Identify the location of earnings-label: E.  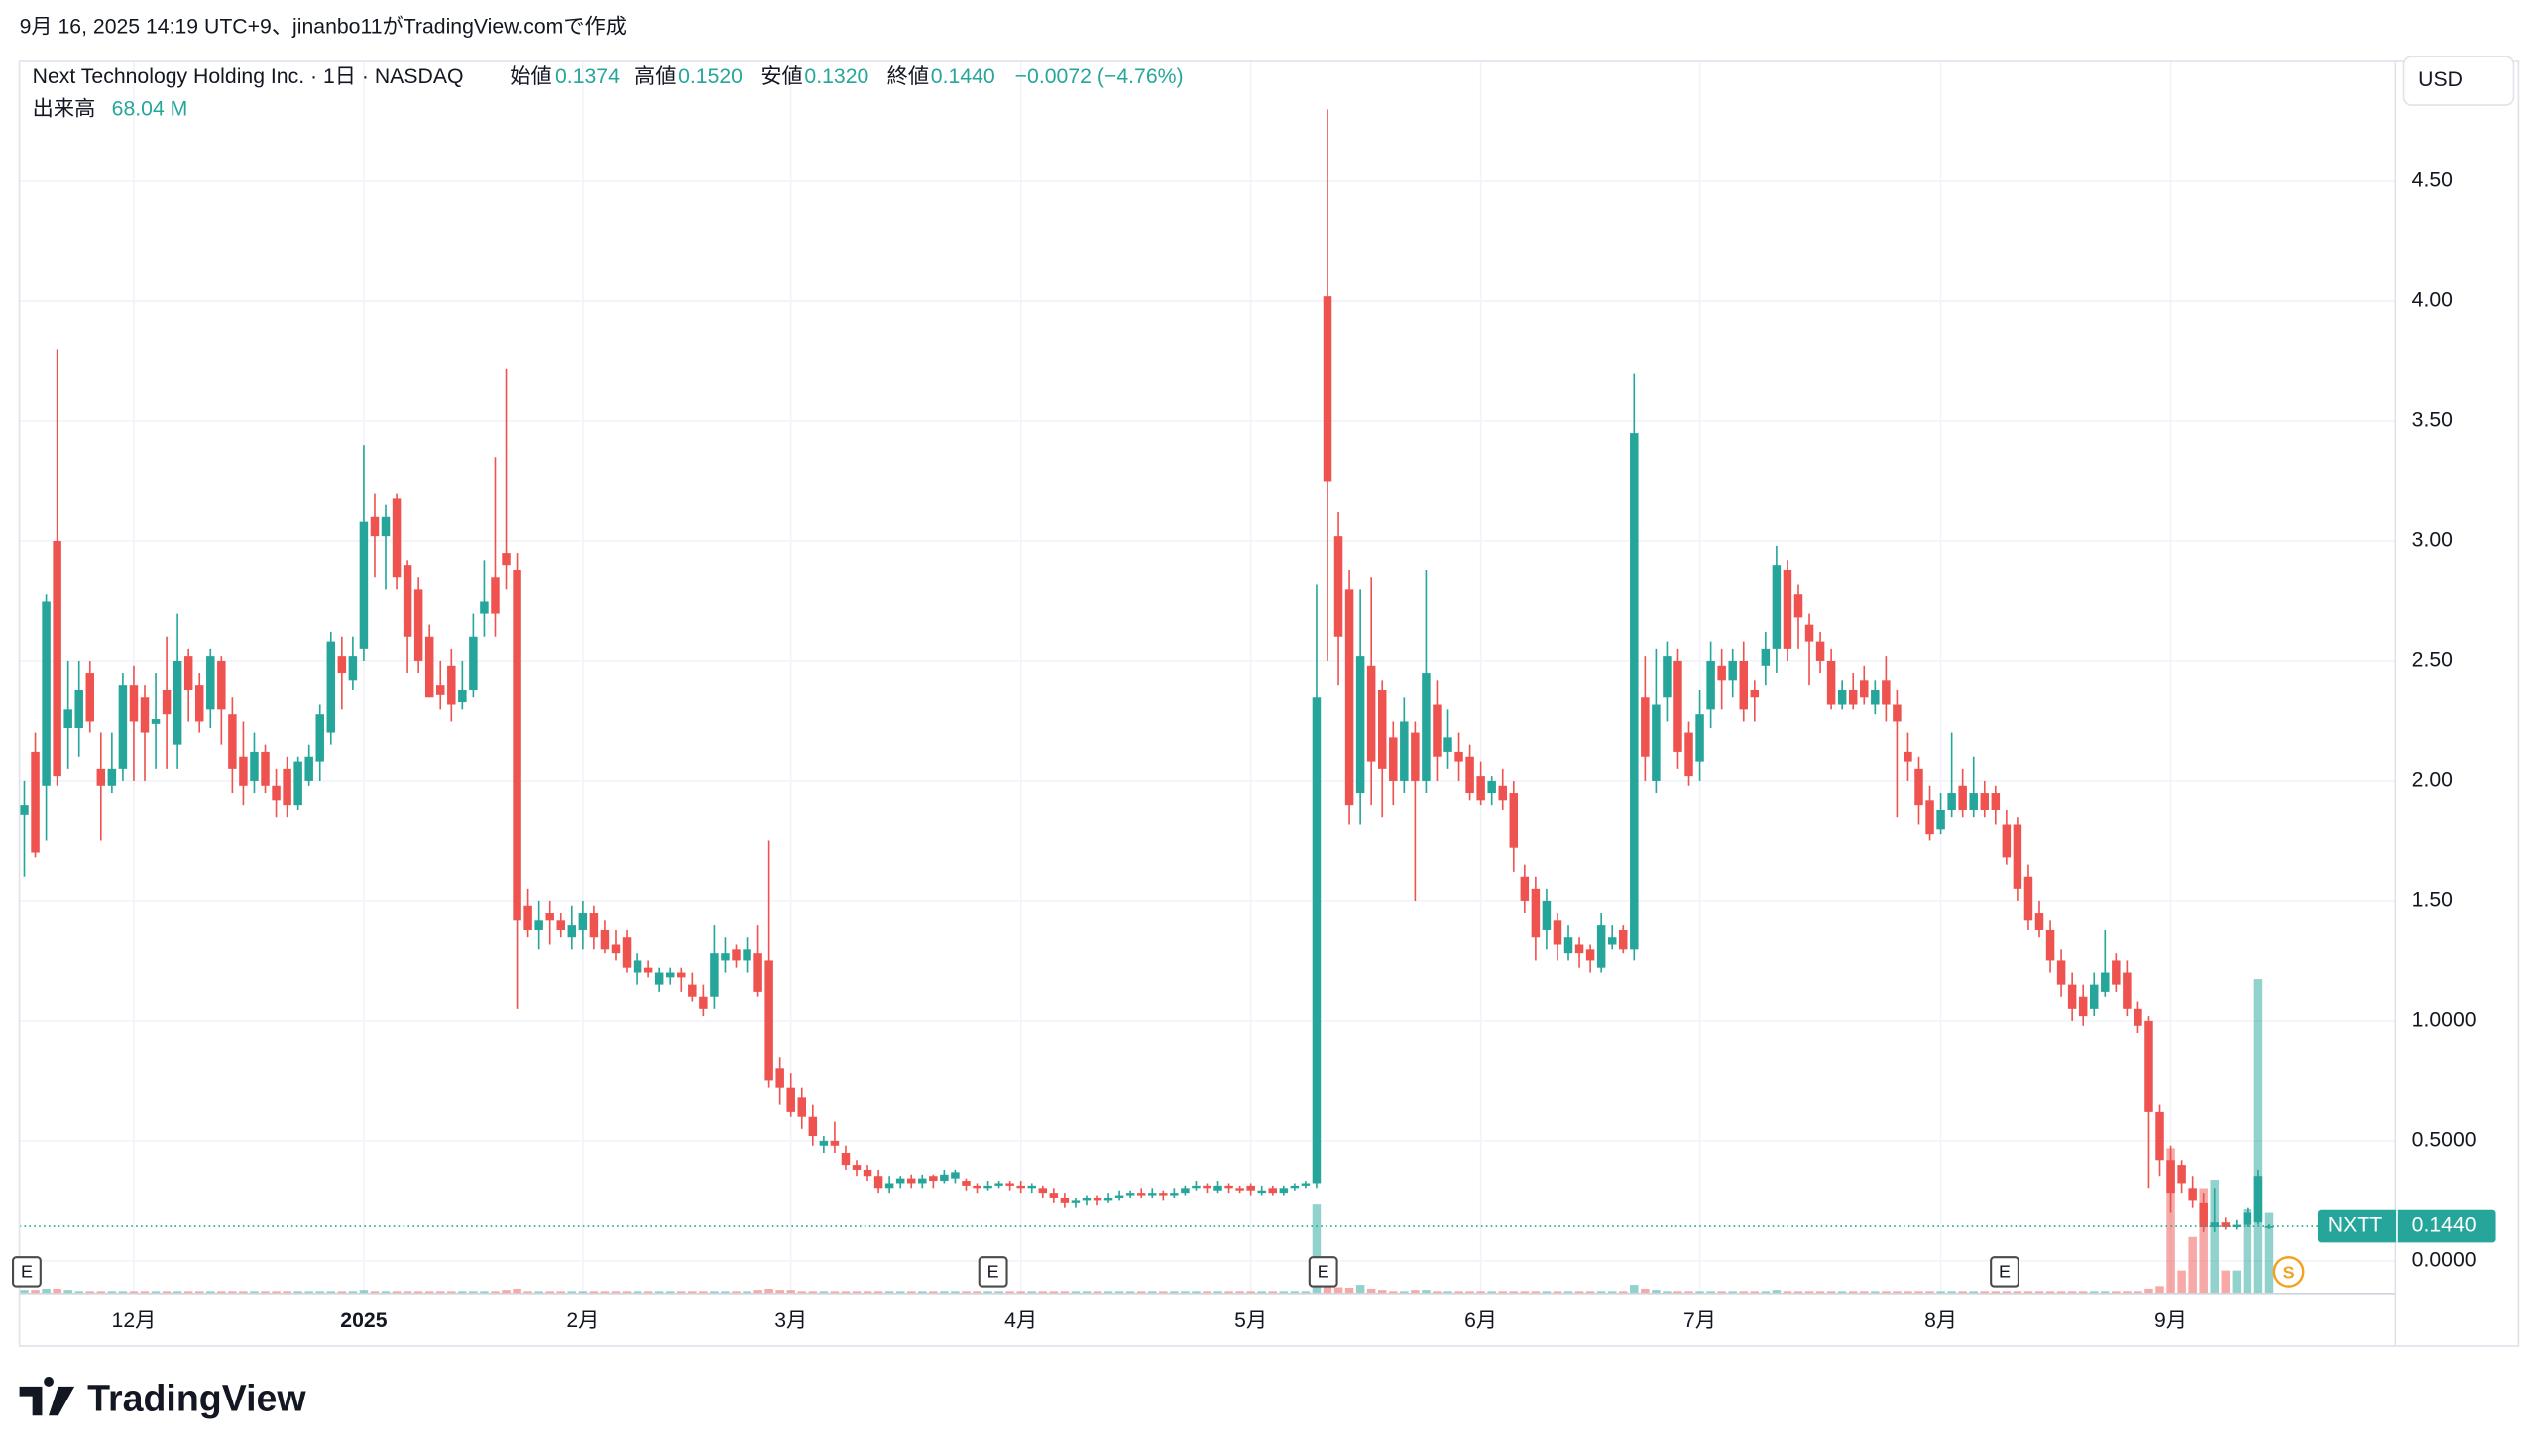
(993, 1271).